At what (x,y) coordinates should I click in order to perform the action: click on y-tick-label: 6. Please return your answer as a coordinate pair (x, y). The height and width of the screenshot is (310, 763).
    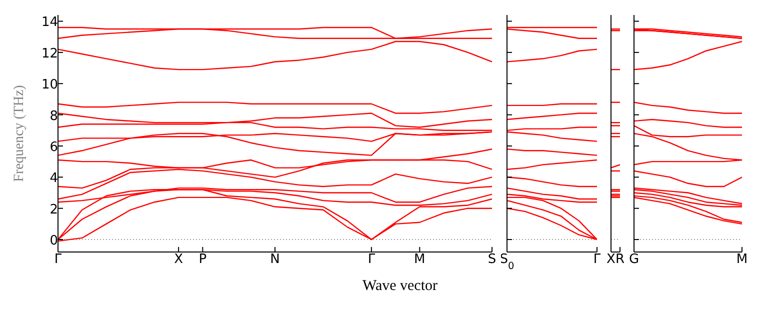
    Looking at the image, I should click on (54, 147).